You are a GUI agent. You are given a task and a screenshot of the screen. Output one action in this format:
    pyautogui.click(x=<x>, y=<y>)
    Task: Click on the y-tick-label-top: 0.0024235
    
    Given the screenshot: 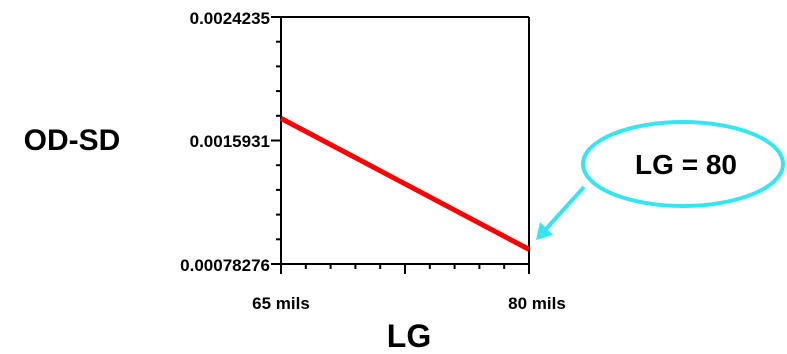 What is the action you would take?
    pyautogui.click(x=230, y=18)
    